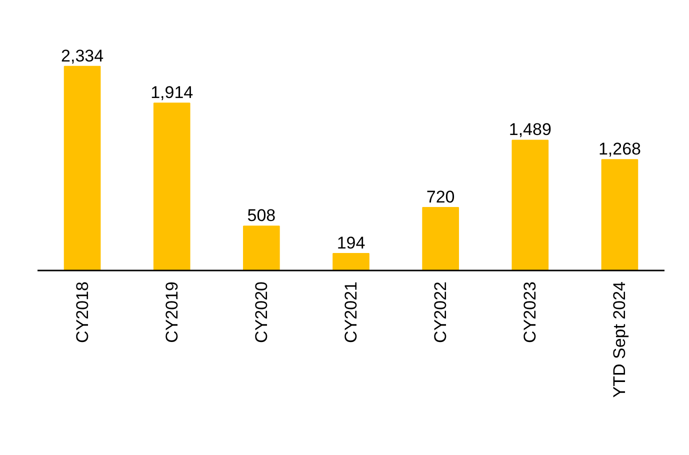 This screenshot has height=455, width=689. Describe the element at coordinates (261, 312) in the screenshot. I see `x-tick-label: CY2020` at that location.